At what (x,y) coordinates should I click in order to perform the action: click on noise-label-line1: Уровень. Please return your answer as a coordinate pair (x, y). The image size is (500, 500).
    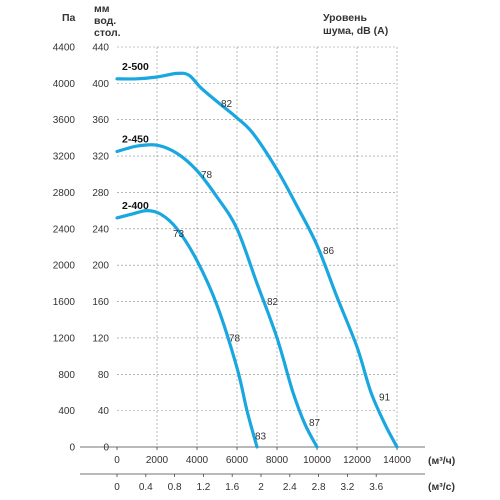
    Looking at the image, I should click on (345, 18).